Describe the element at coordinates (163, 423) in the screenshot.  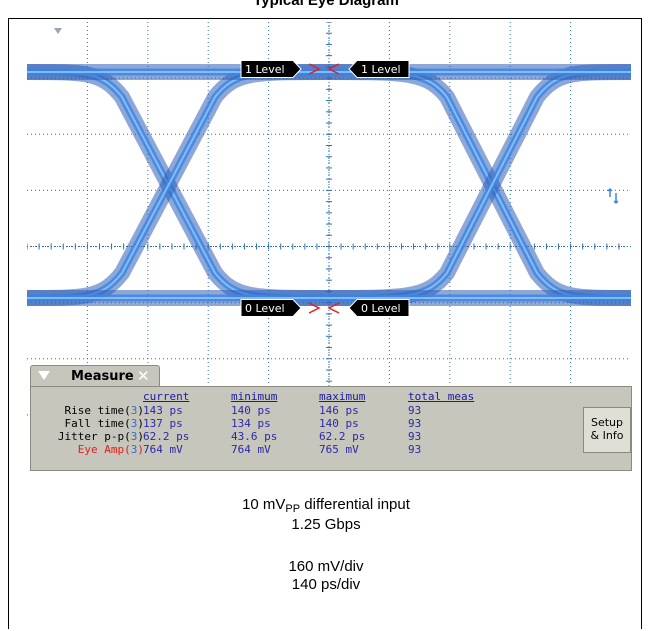
I see `measure-cell: 137 ps` at that location.